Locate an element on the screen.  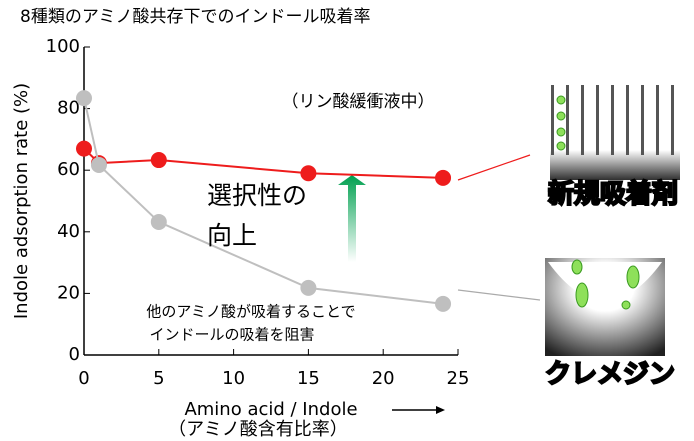
annotation: 選択性の is located at coordinates (257, 195).